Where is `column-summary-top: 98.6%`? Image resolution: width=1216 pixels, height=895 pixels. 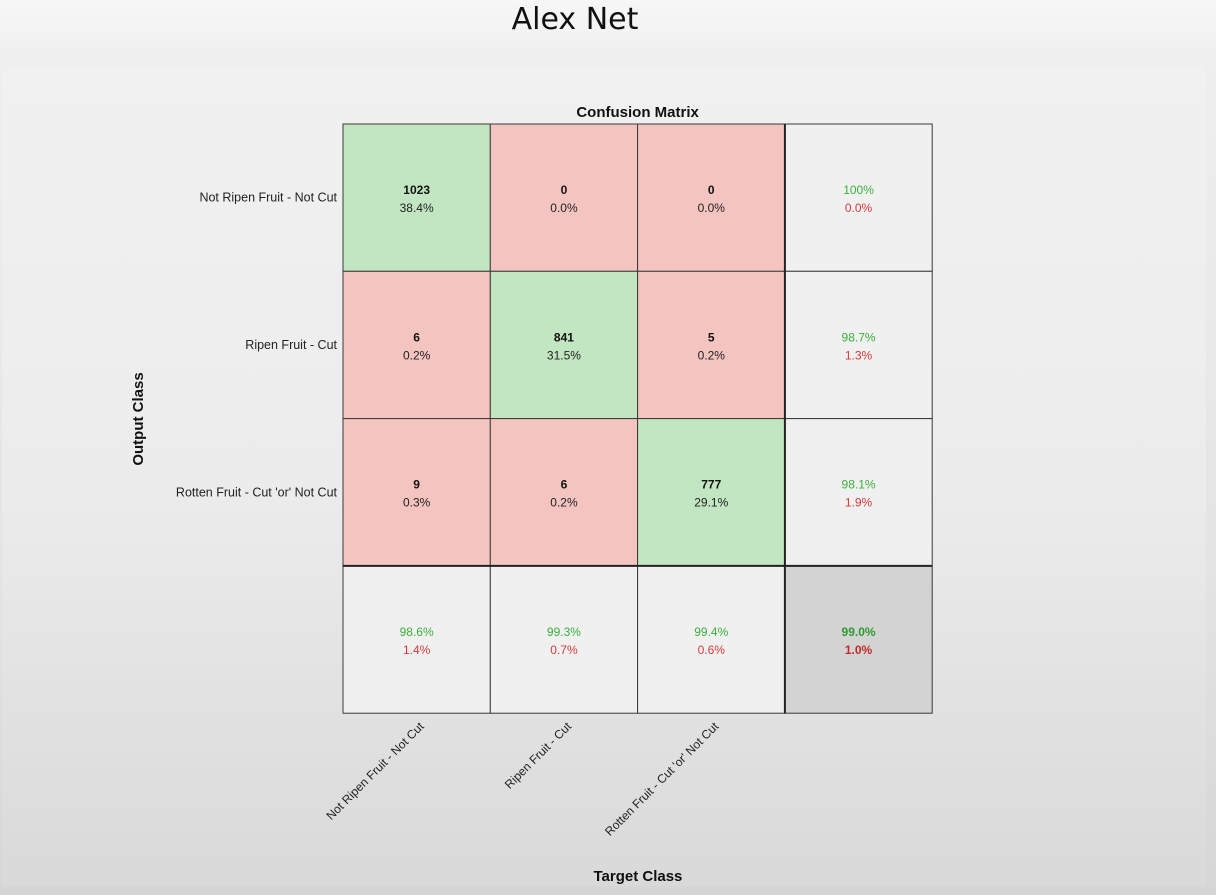
column-summary-top: 98.6% is located at coordinates (417, 632).